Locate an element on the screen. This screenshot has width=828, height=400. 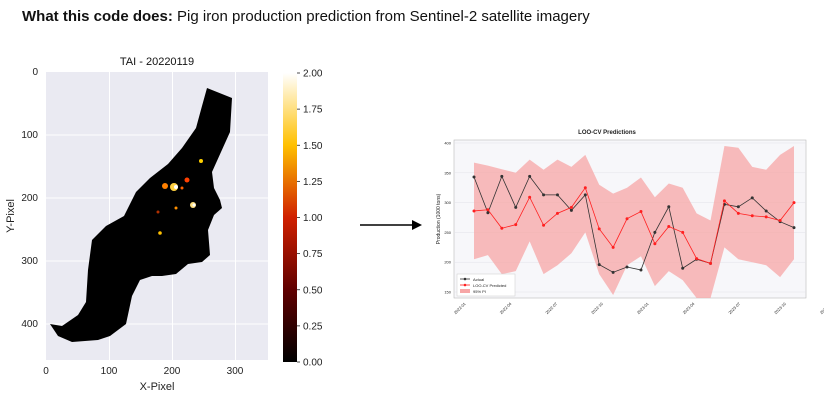
chart-y-tick: 150 is located at coordinates (447, 292).